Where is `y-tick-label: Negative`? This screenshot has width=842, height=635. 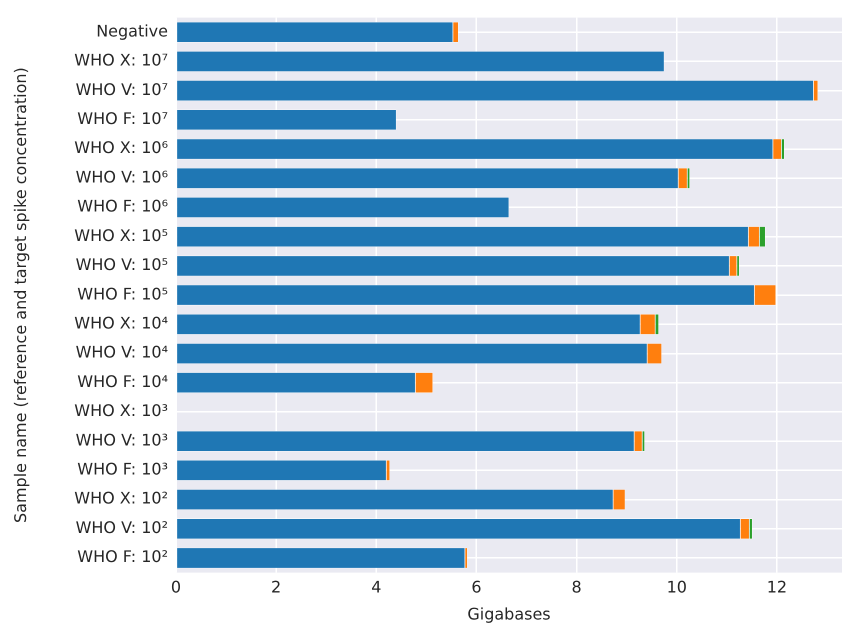
y-tick-label: Negative is located at coordinates (132, 30).